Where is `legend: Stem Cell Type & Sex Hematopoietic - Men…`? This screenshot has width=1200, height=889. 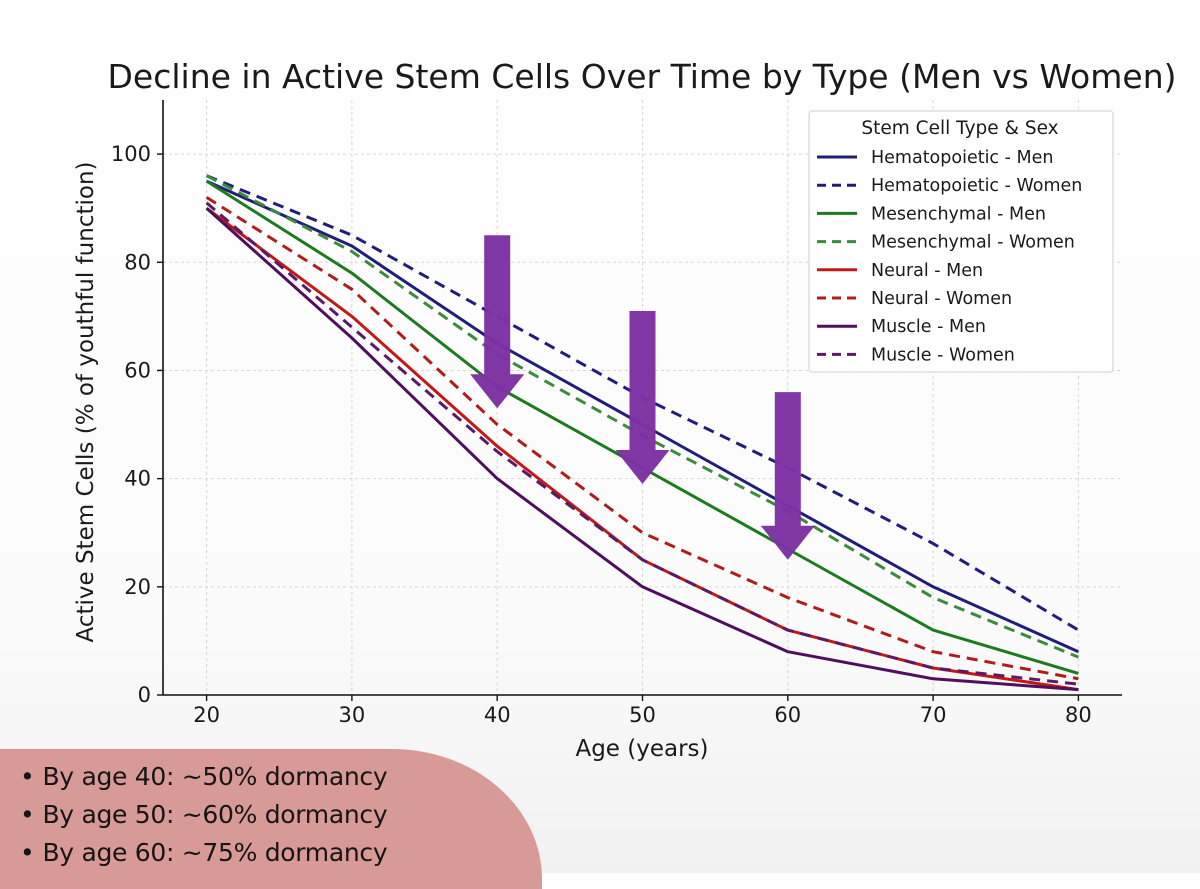
legend: Stem Cell Type & Sex Hematopoietic - Men… is located at coordinates (961, 241).